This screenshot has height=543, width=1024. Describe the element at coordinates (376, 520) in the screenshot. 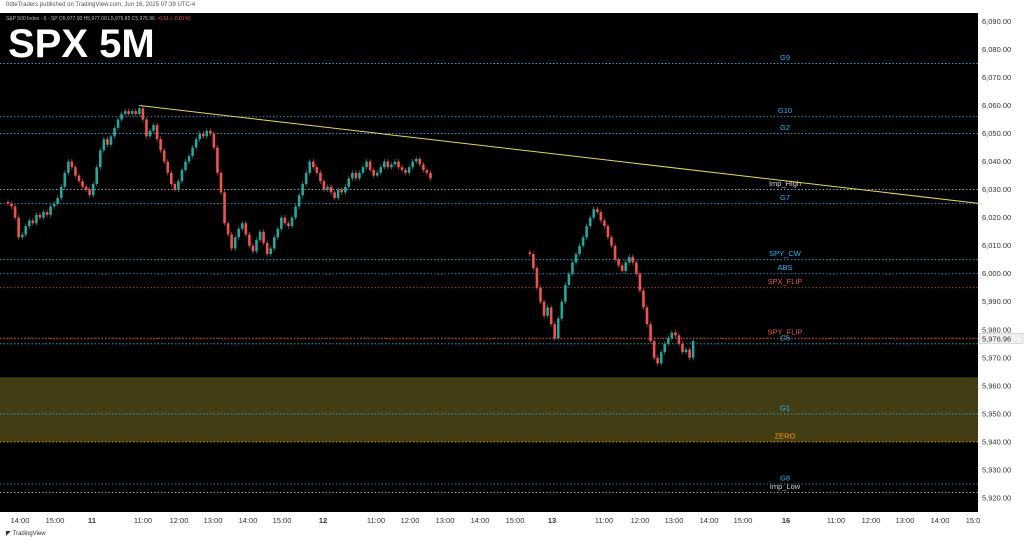

I see `x-tick-label: 11:00` at that location.